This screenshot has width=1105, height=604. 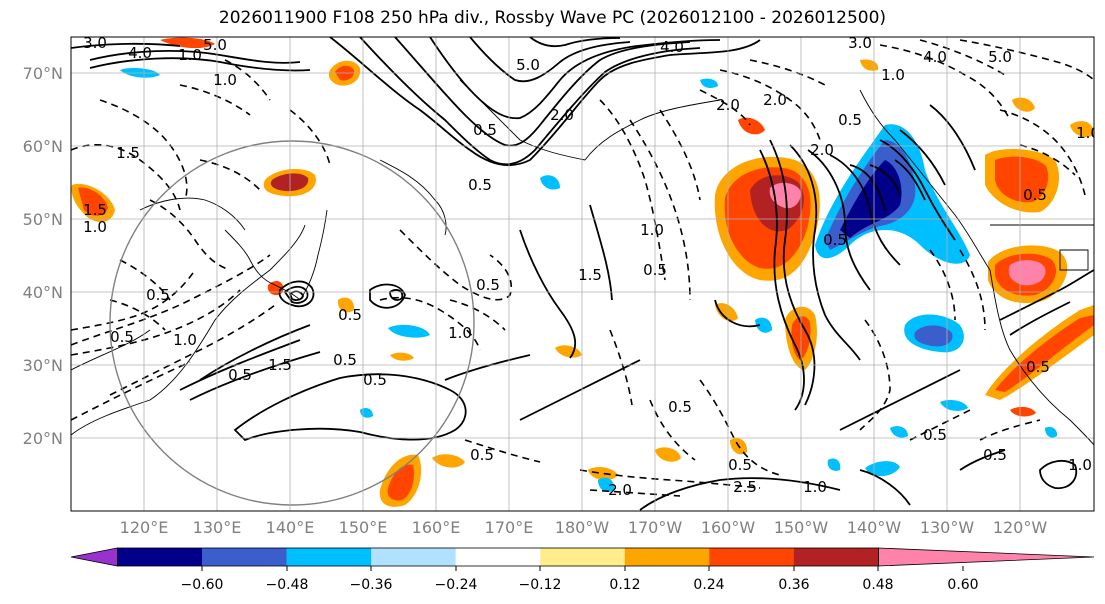 What do you see at coordinates (947, 527) in the screenshot?
I see `lon-label: 130°W` at bounding box center [947, 527].